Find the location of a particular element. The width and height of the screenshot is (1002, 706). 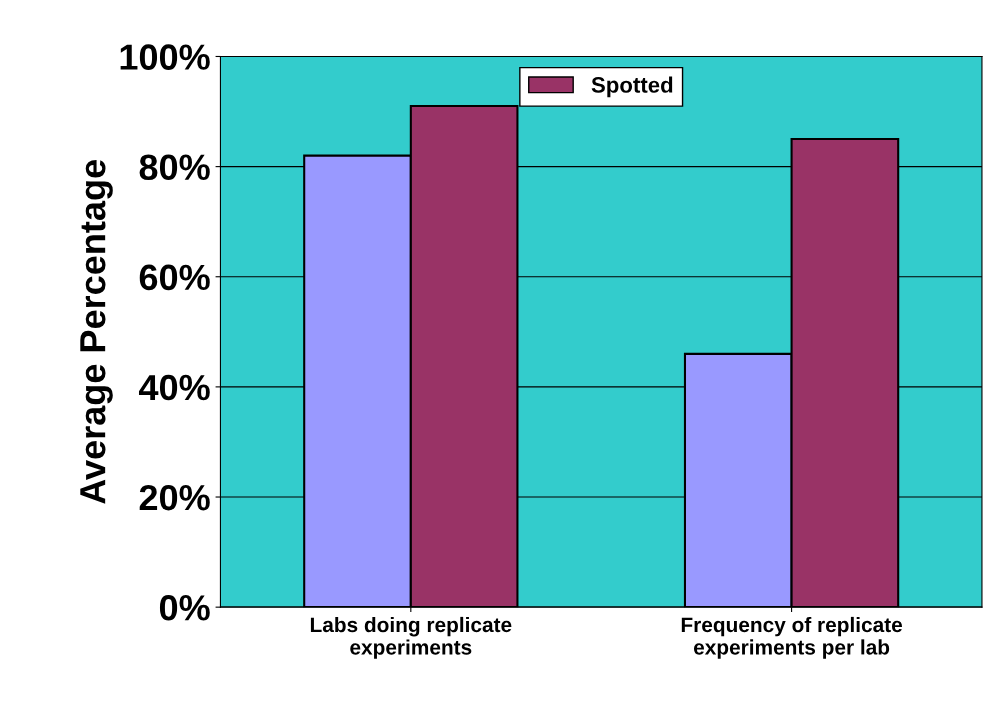

y-axis-title: Average Percentage is located at coordinates (96, 332).